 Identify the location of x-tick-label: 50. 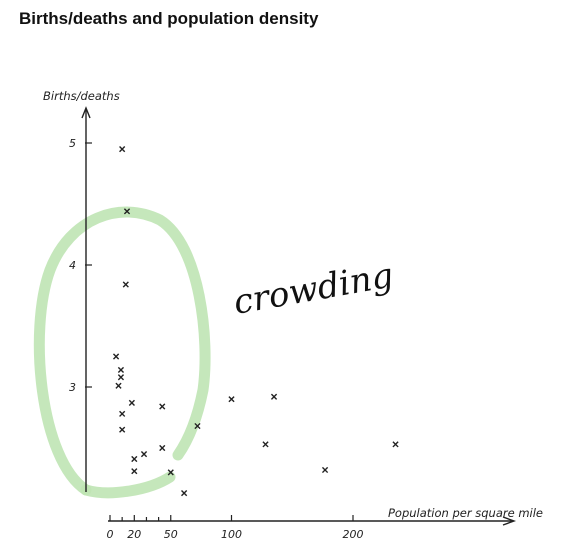
(171, 534).